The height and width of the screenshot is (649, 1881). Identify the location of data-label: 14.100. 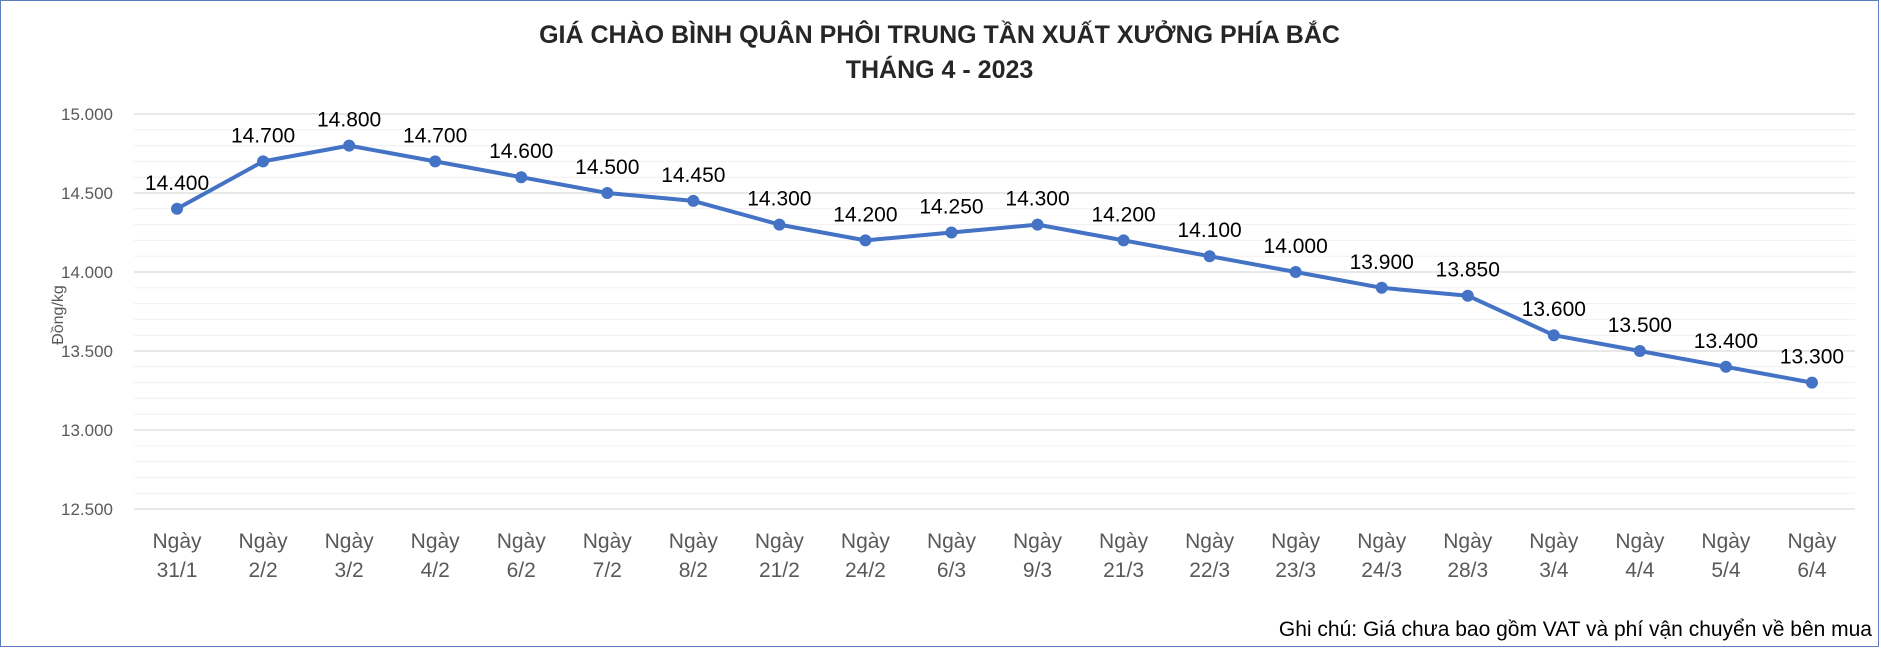
(1210, 230).